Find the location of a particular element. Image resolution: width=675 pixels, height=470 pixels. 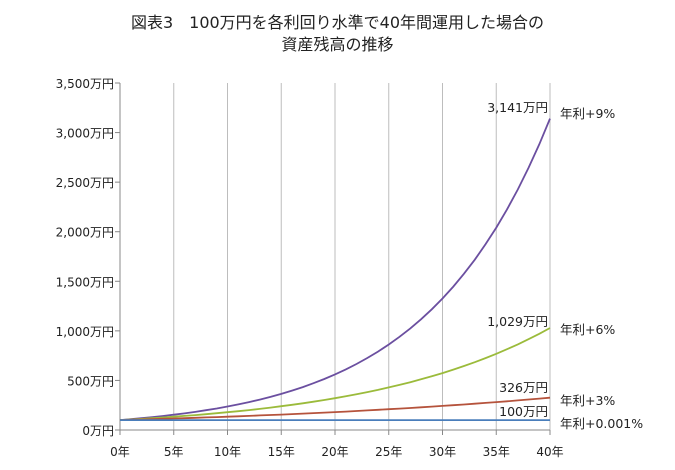

y-tick-label: 2,000万円 is located at coordinates (85, 233).